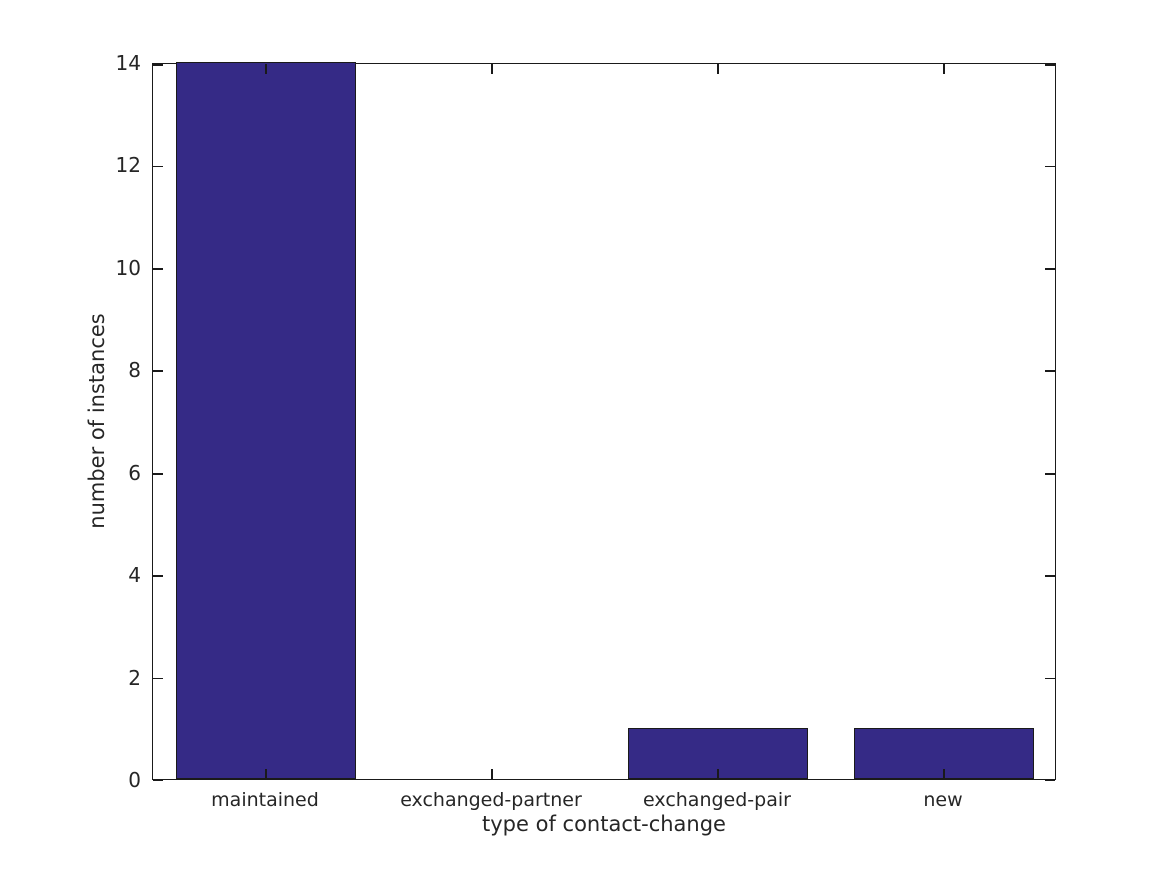  Describe the element at coordinates (717, 800) in the screenshot. I see `x-tick-label-exchanged-pair: exchanged-pair` at that location.